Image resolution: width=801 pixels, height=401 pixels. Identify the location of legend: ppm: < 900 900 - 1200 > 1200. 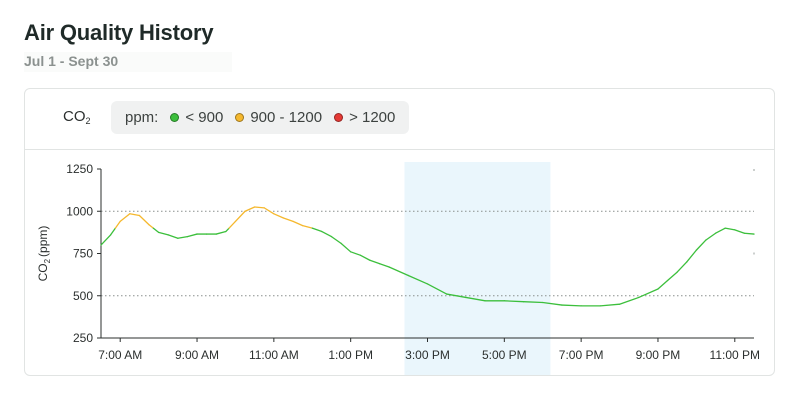
(260, 117).